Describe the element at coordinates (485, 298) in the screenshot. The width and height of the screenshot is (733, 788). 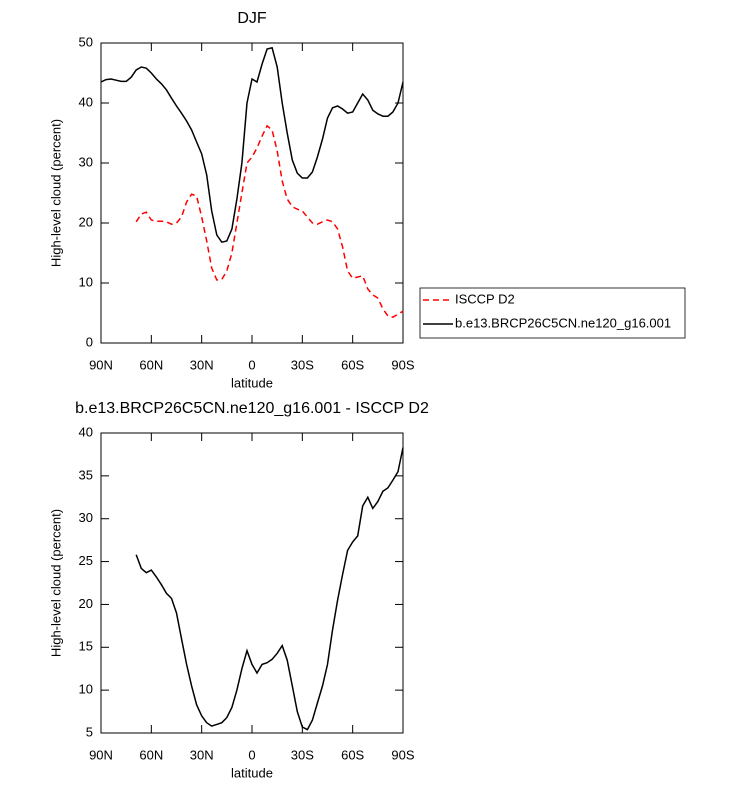
I see `legend-label: ISCCP D2` at that location.